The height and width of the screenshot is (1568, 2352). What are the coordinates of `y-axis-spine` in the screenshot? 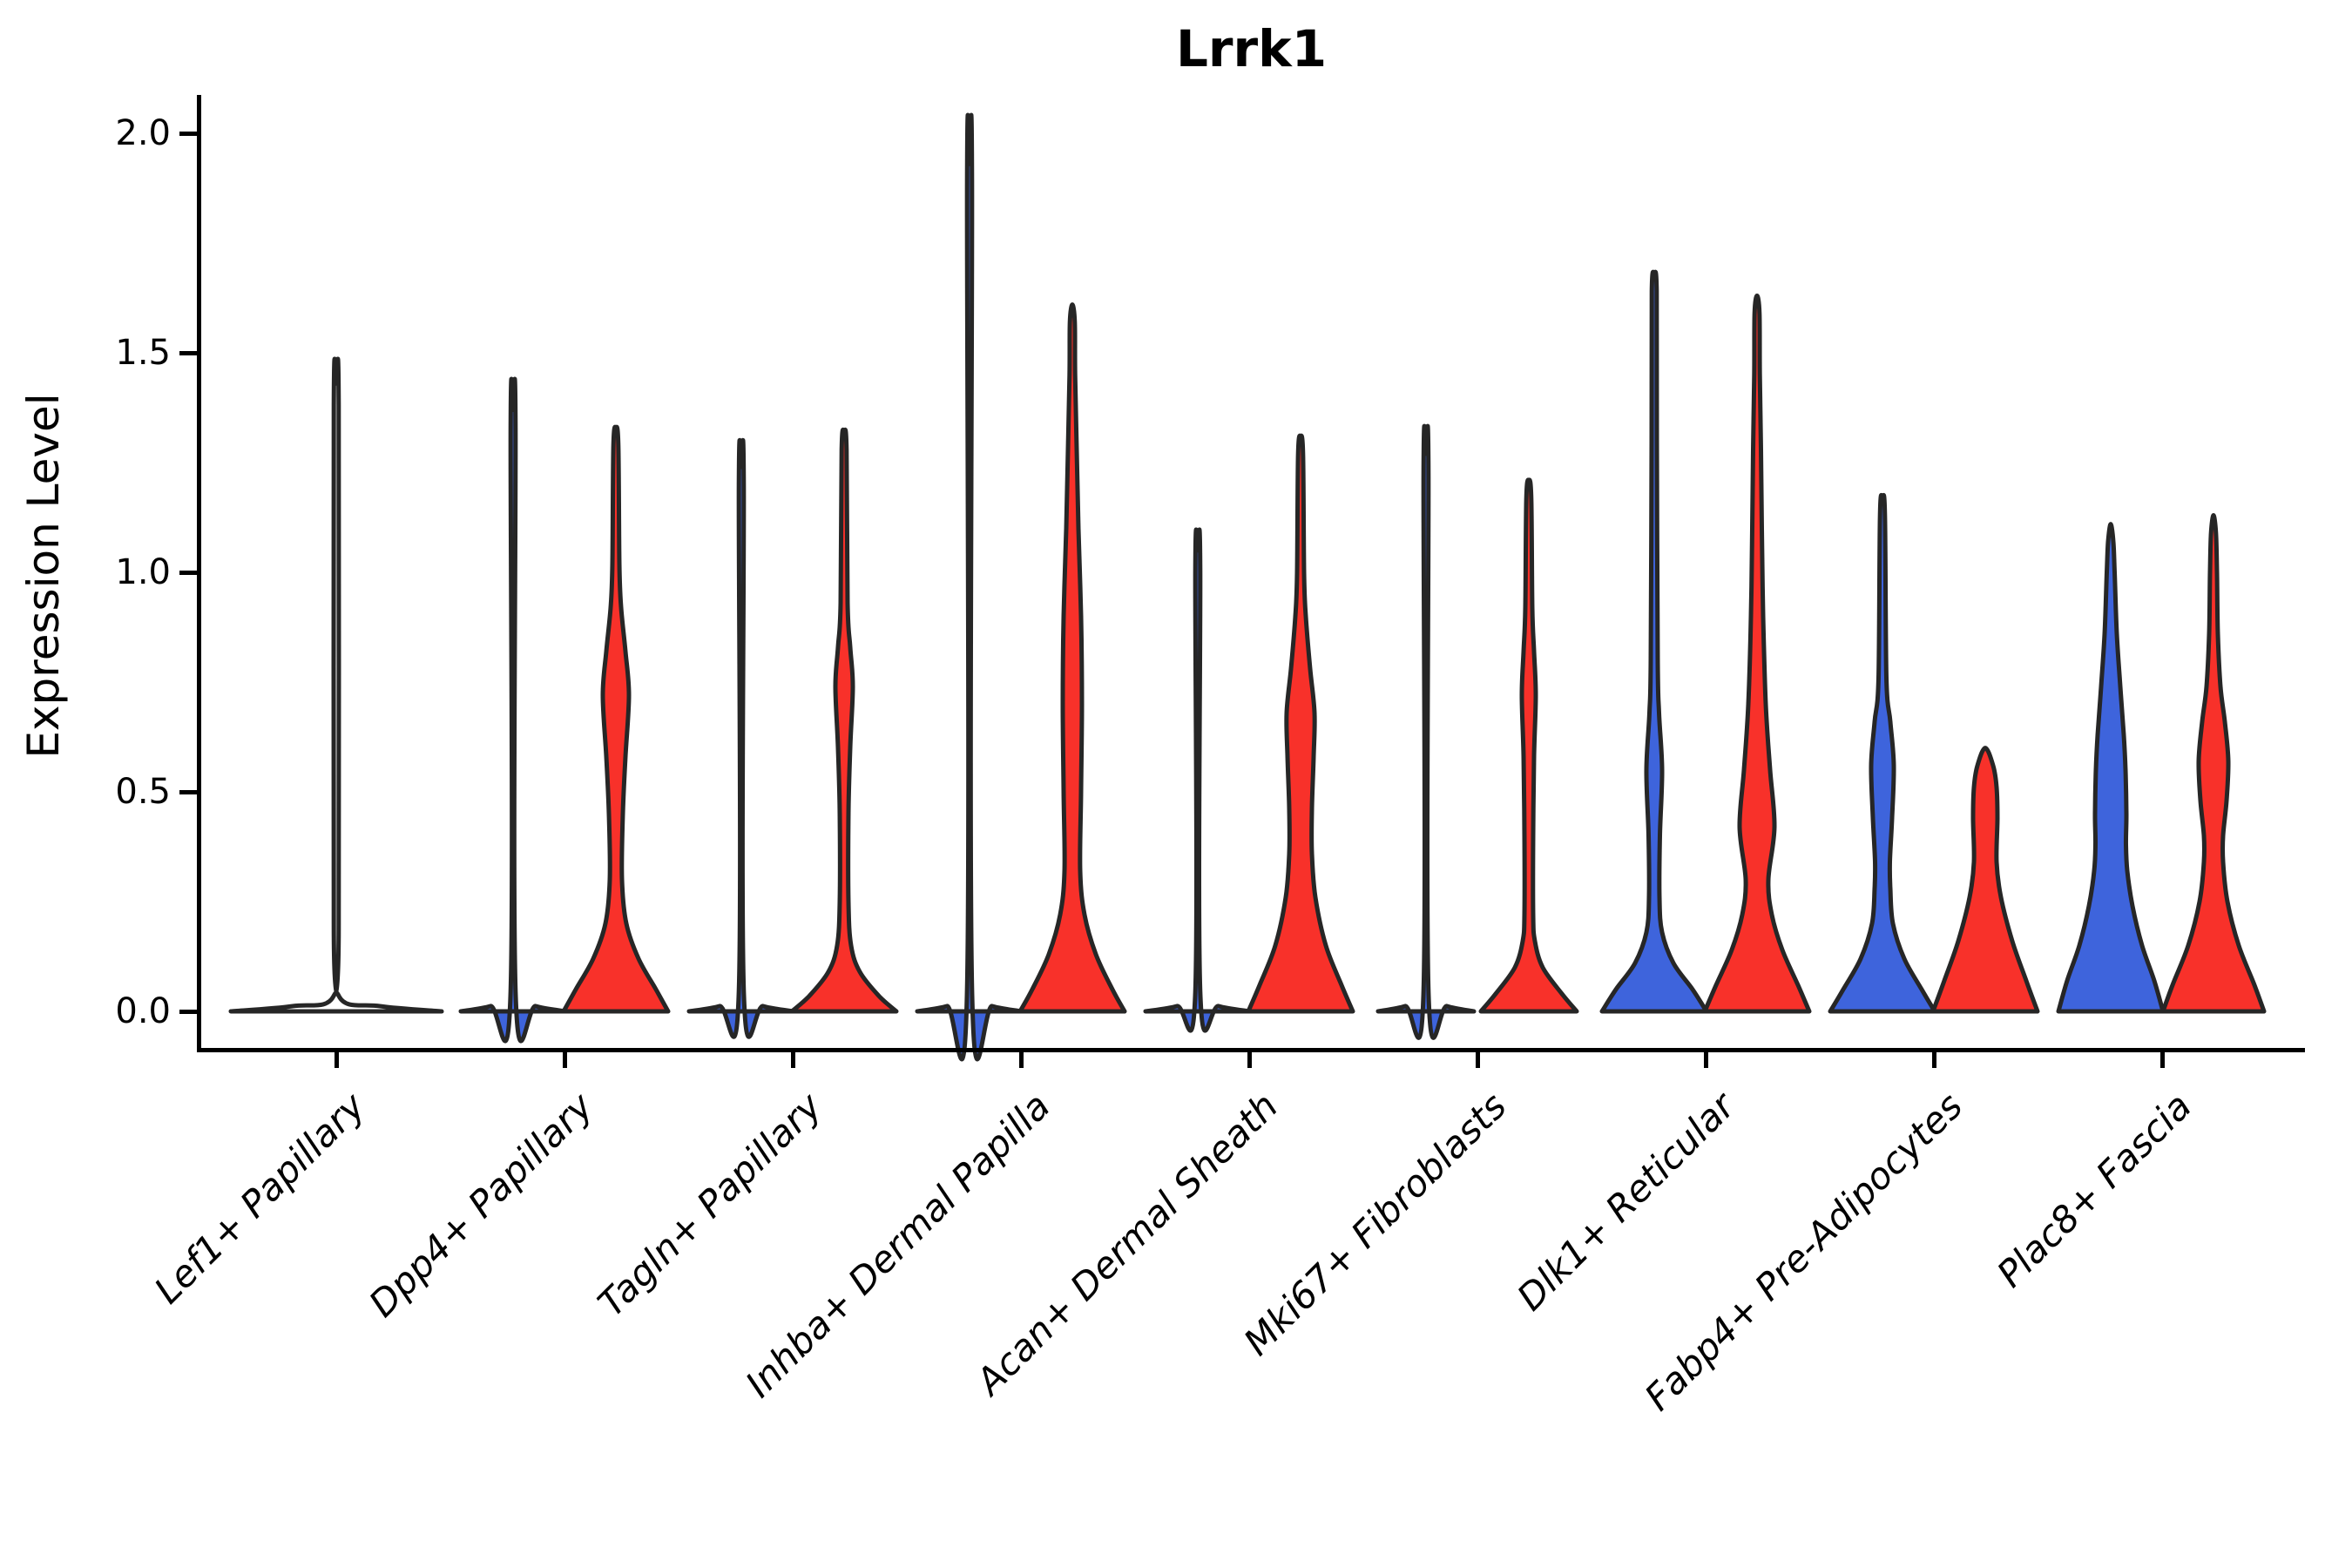 It's located at (199, 574).